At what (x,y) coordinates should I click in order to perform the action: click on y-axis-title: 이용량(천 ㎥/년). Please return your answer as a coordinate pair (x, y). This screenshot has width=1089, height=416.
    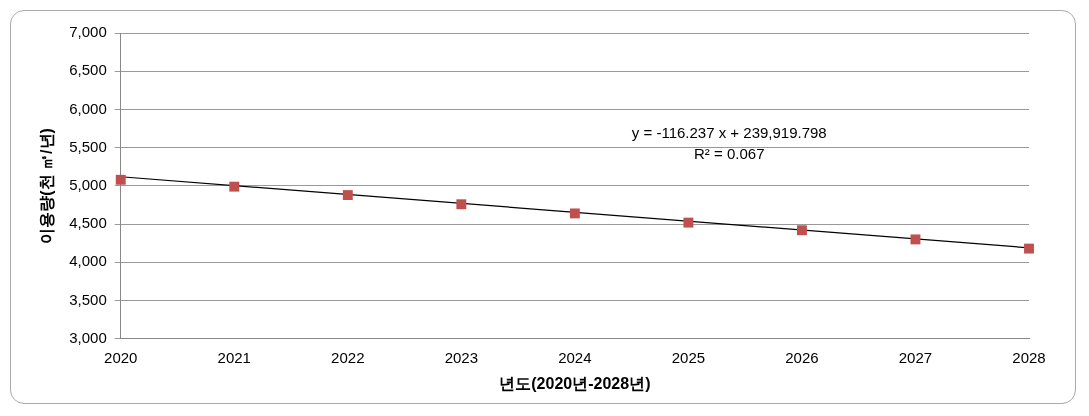
    Looking at the image, I should click on (47, 186).